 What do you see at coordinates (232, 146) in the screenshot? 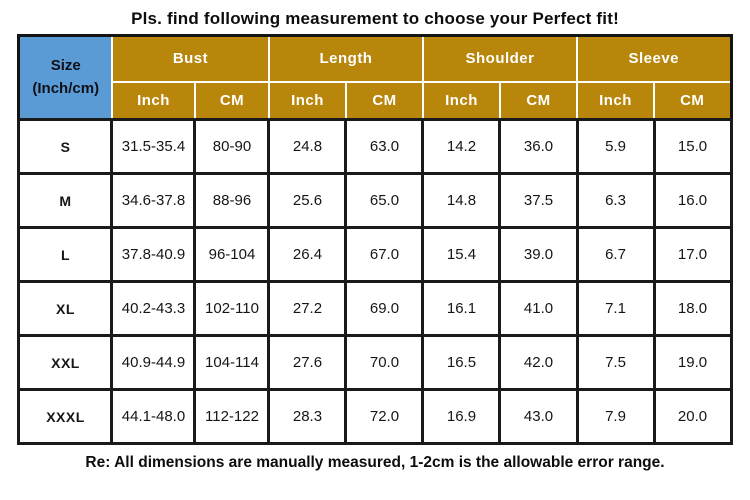
I see `value-cell: 80-90` at bounding box center [232, 146].